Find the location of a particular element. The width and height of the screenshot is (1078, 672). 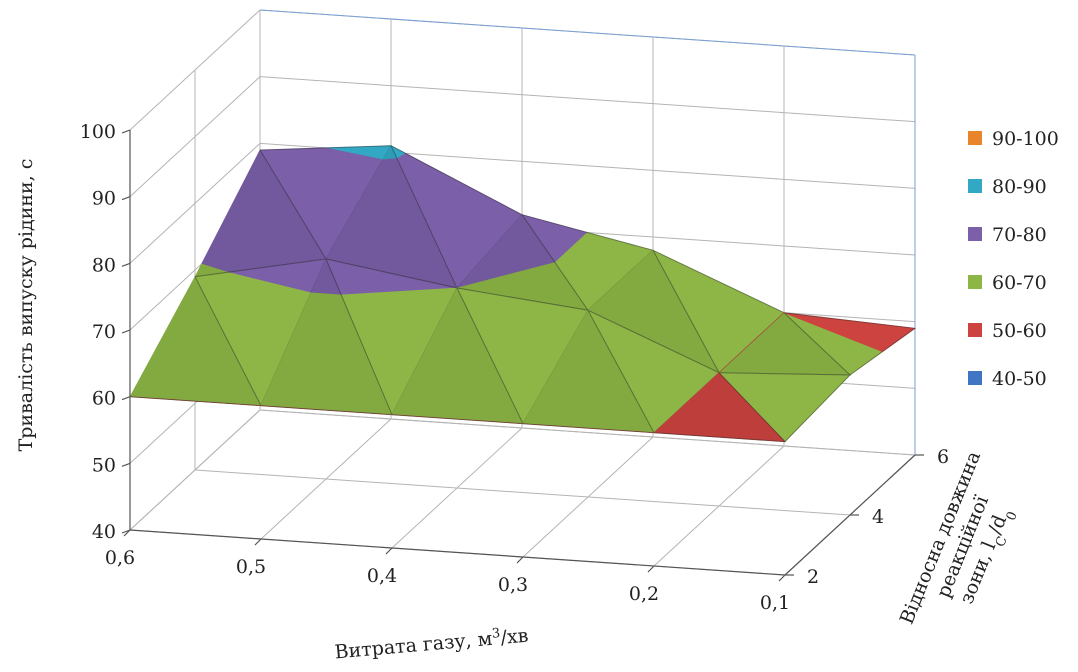

z-tick-label: 90 is located at coordinates (104, 199).